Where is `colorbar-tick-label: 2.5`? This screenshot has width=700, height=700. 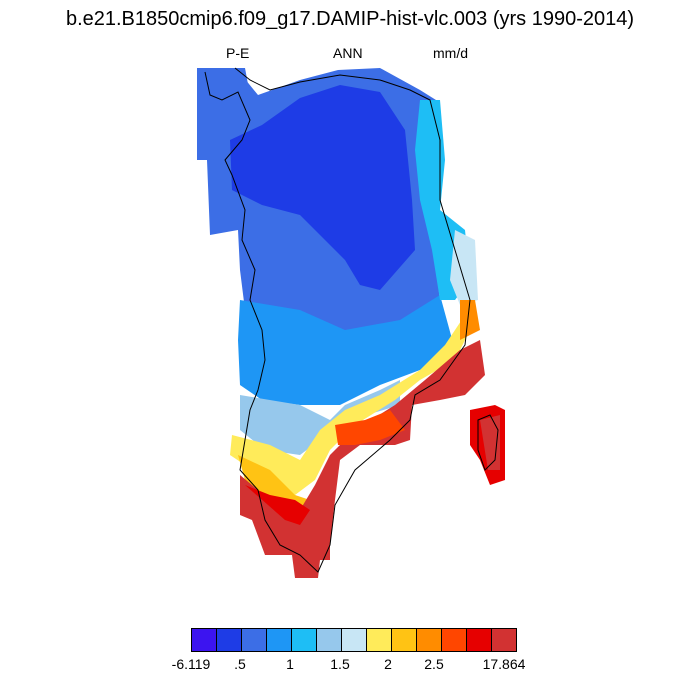
colorbar-tick-label: 2.5 is located at coordinates (434, 664).